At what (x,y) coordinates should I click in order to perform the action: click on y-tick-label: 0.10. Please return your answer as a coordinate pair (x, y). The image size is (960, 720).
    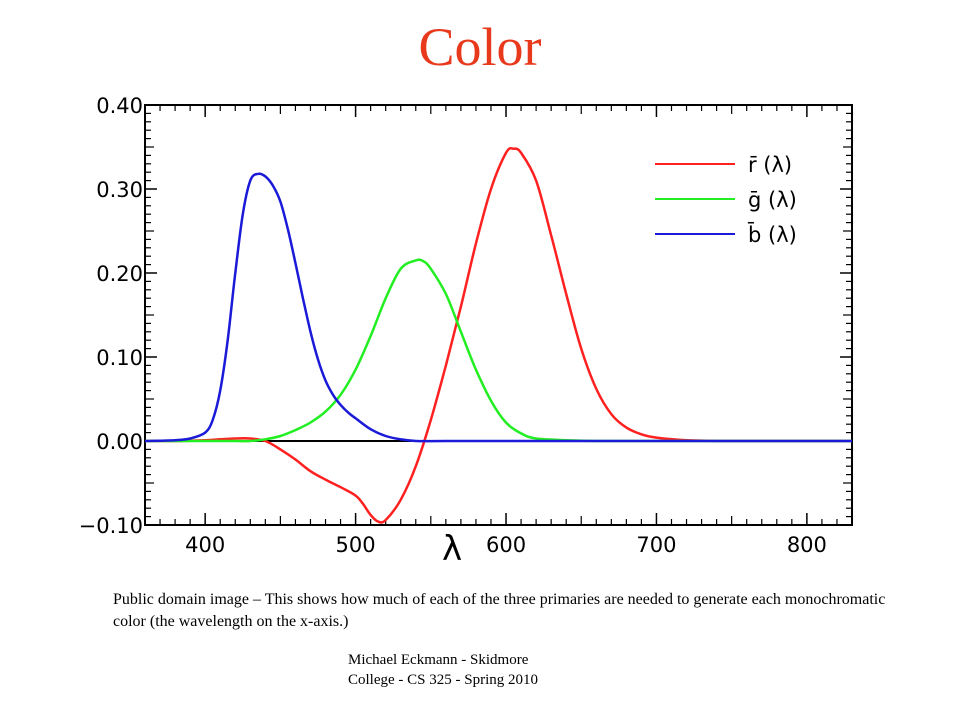
    Looking at the image, I should click on (119, 358).